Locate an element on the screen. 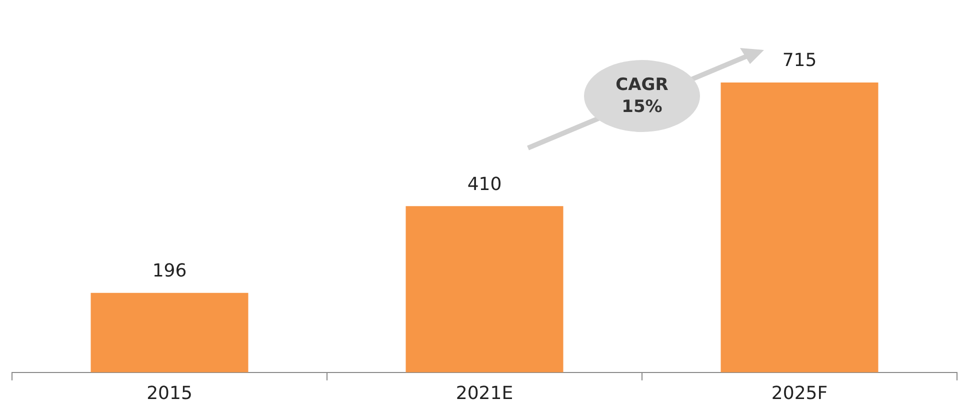 The image size is (969, 416). x-tick-label: 2021E is located at coordinates (485, 393).